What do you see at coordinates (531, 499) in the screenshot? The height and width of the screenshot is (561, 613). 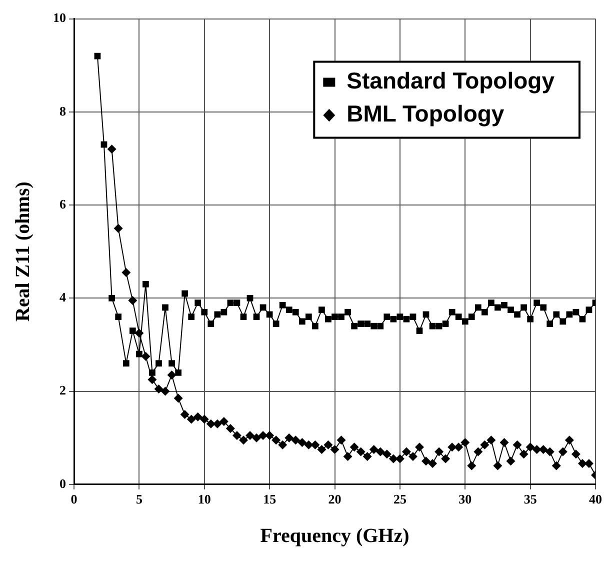 I see `x-tick-label: 35` at bounding box center [531, 499].